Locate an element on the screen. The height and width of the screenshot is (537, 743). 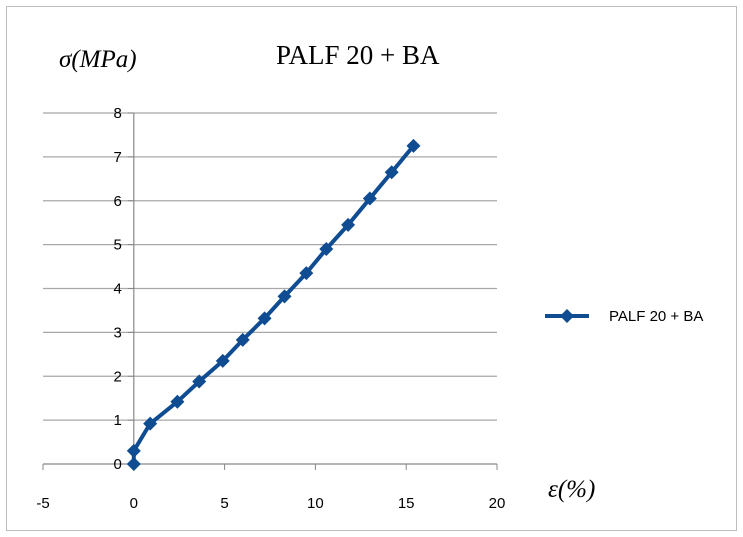
x-tick-label: 10 is located at coordinates (315, 503).